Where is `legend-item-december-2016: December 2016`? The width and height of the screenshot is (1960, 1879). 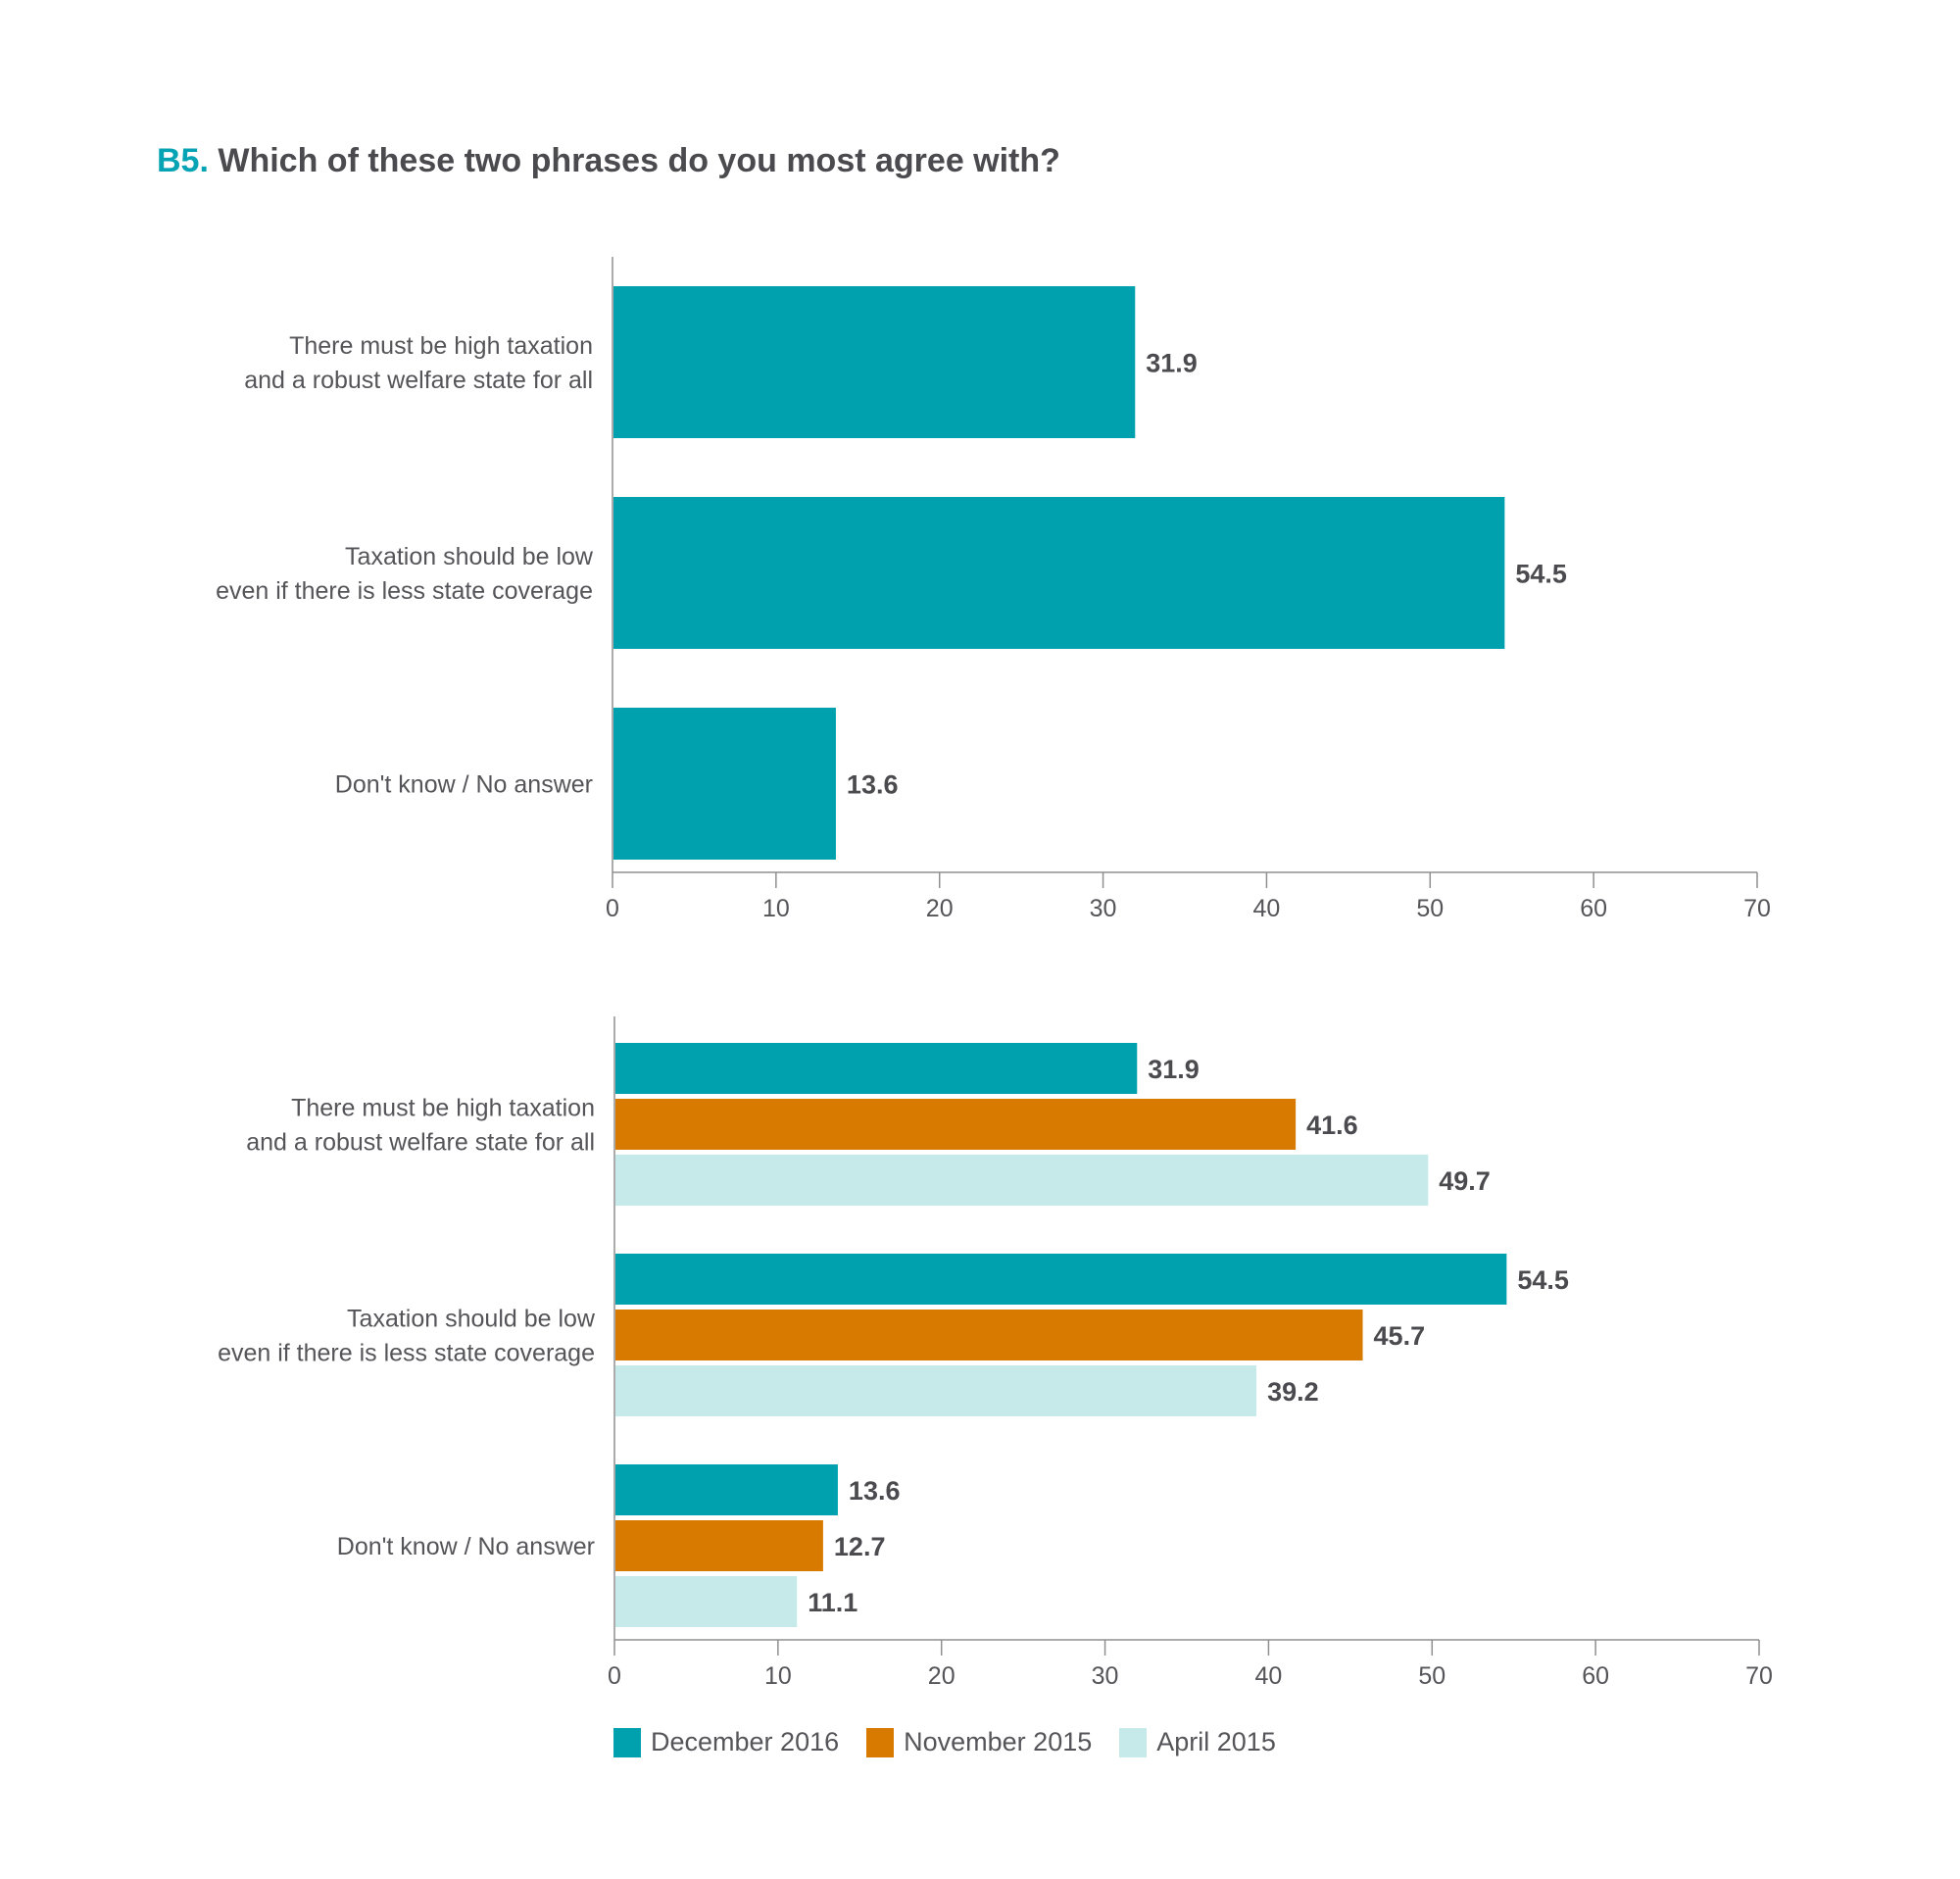 legend-item-december-2016: December 2016 is located at coordinates (726, 1742).